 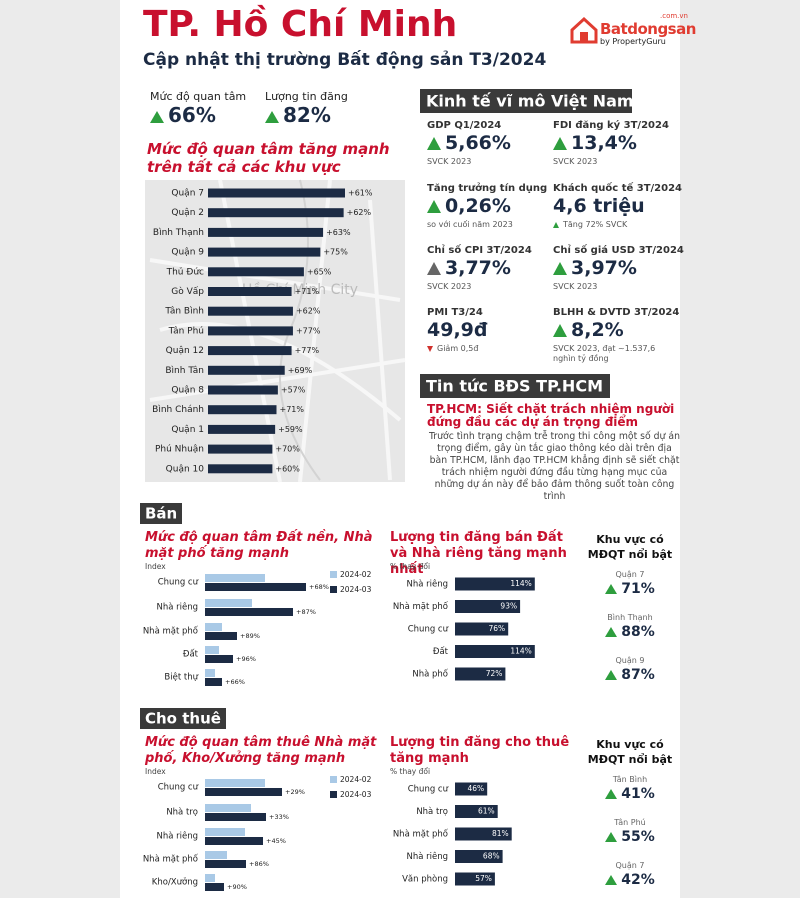 I want to click on region-value-text: 87%, so click(x=638, y=675).